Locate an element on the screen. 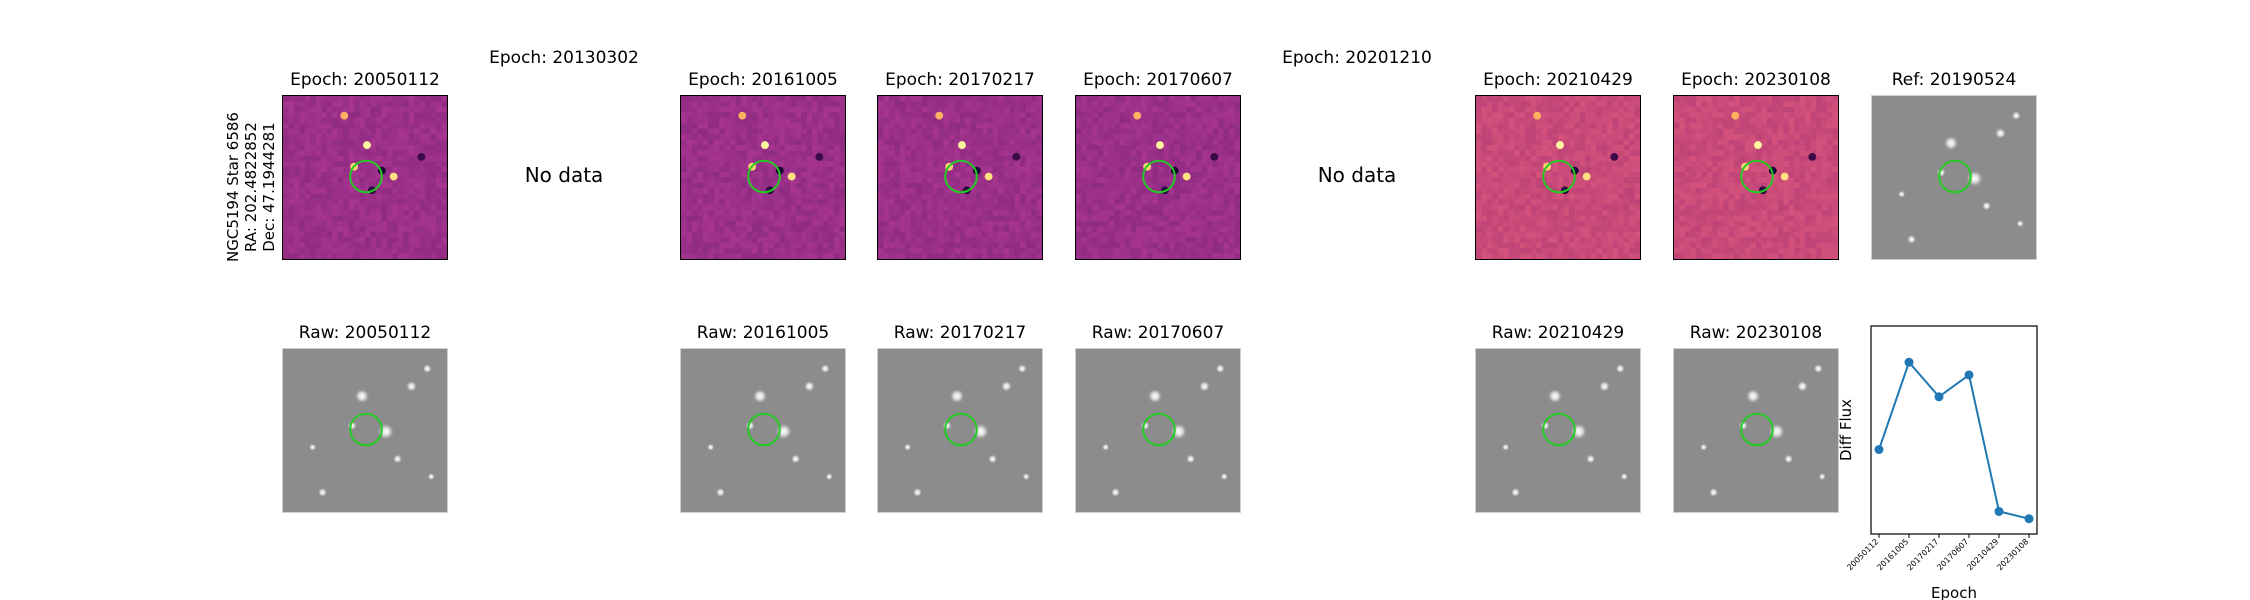  series-line is located at coordinates (1954, 440).